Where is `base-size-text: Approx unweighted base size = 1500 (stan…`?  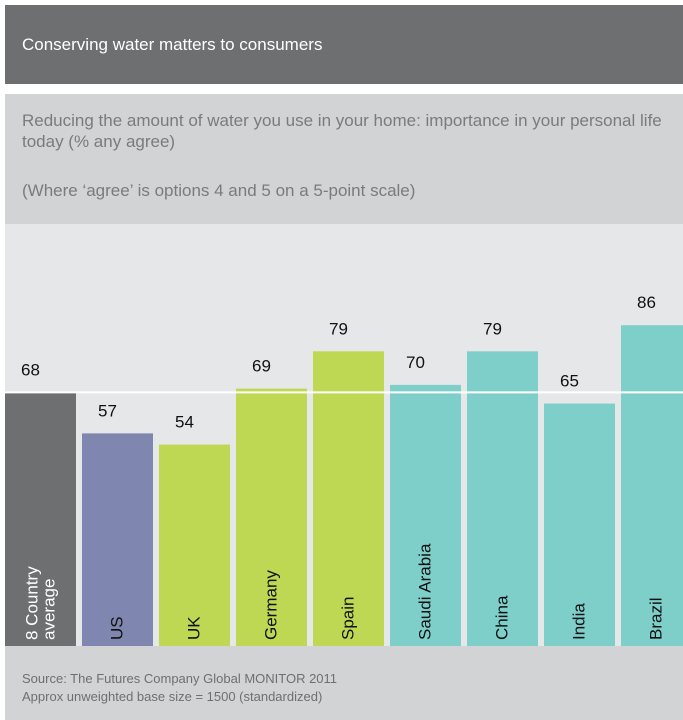
base-size-text: Approx unweighted base size = 1500 (stan… is located at coordinates (172, 696).